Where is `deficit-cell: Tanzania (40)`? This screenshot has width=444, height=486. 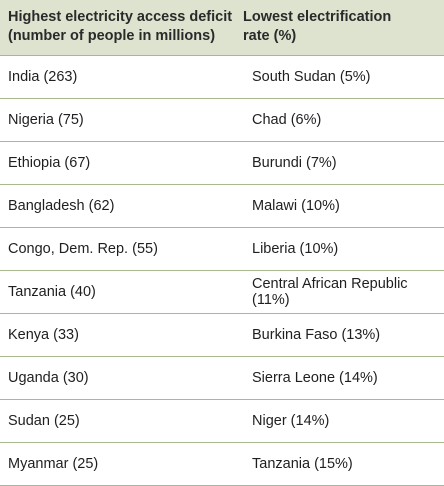
deficit-cell: Tanzania (40) is located at coordinates (121, 291).